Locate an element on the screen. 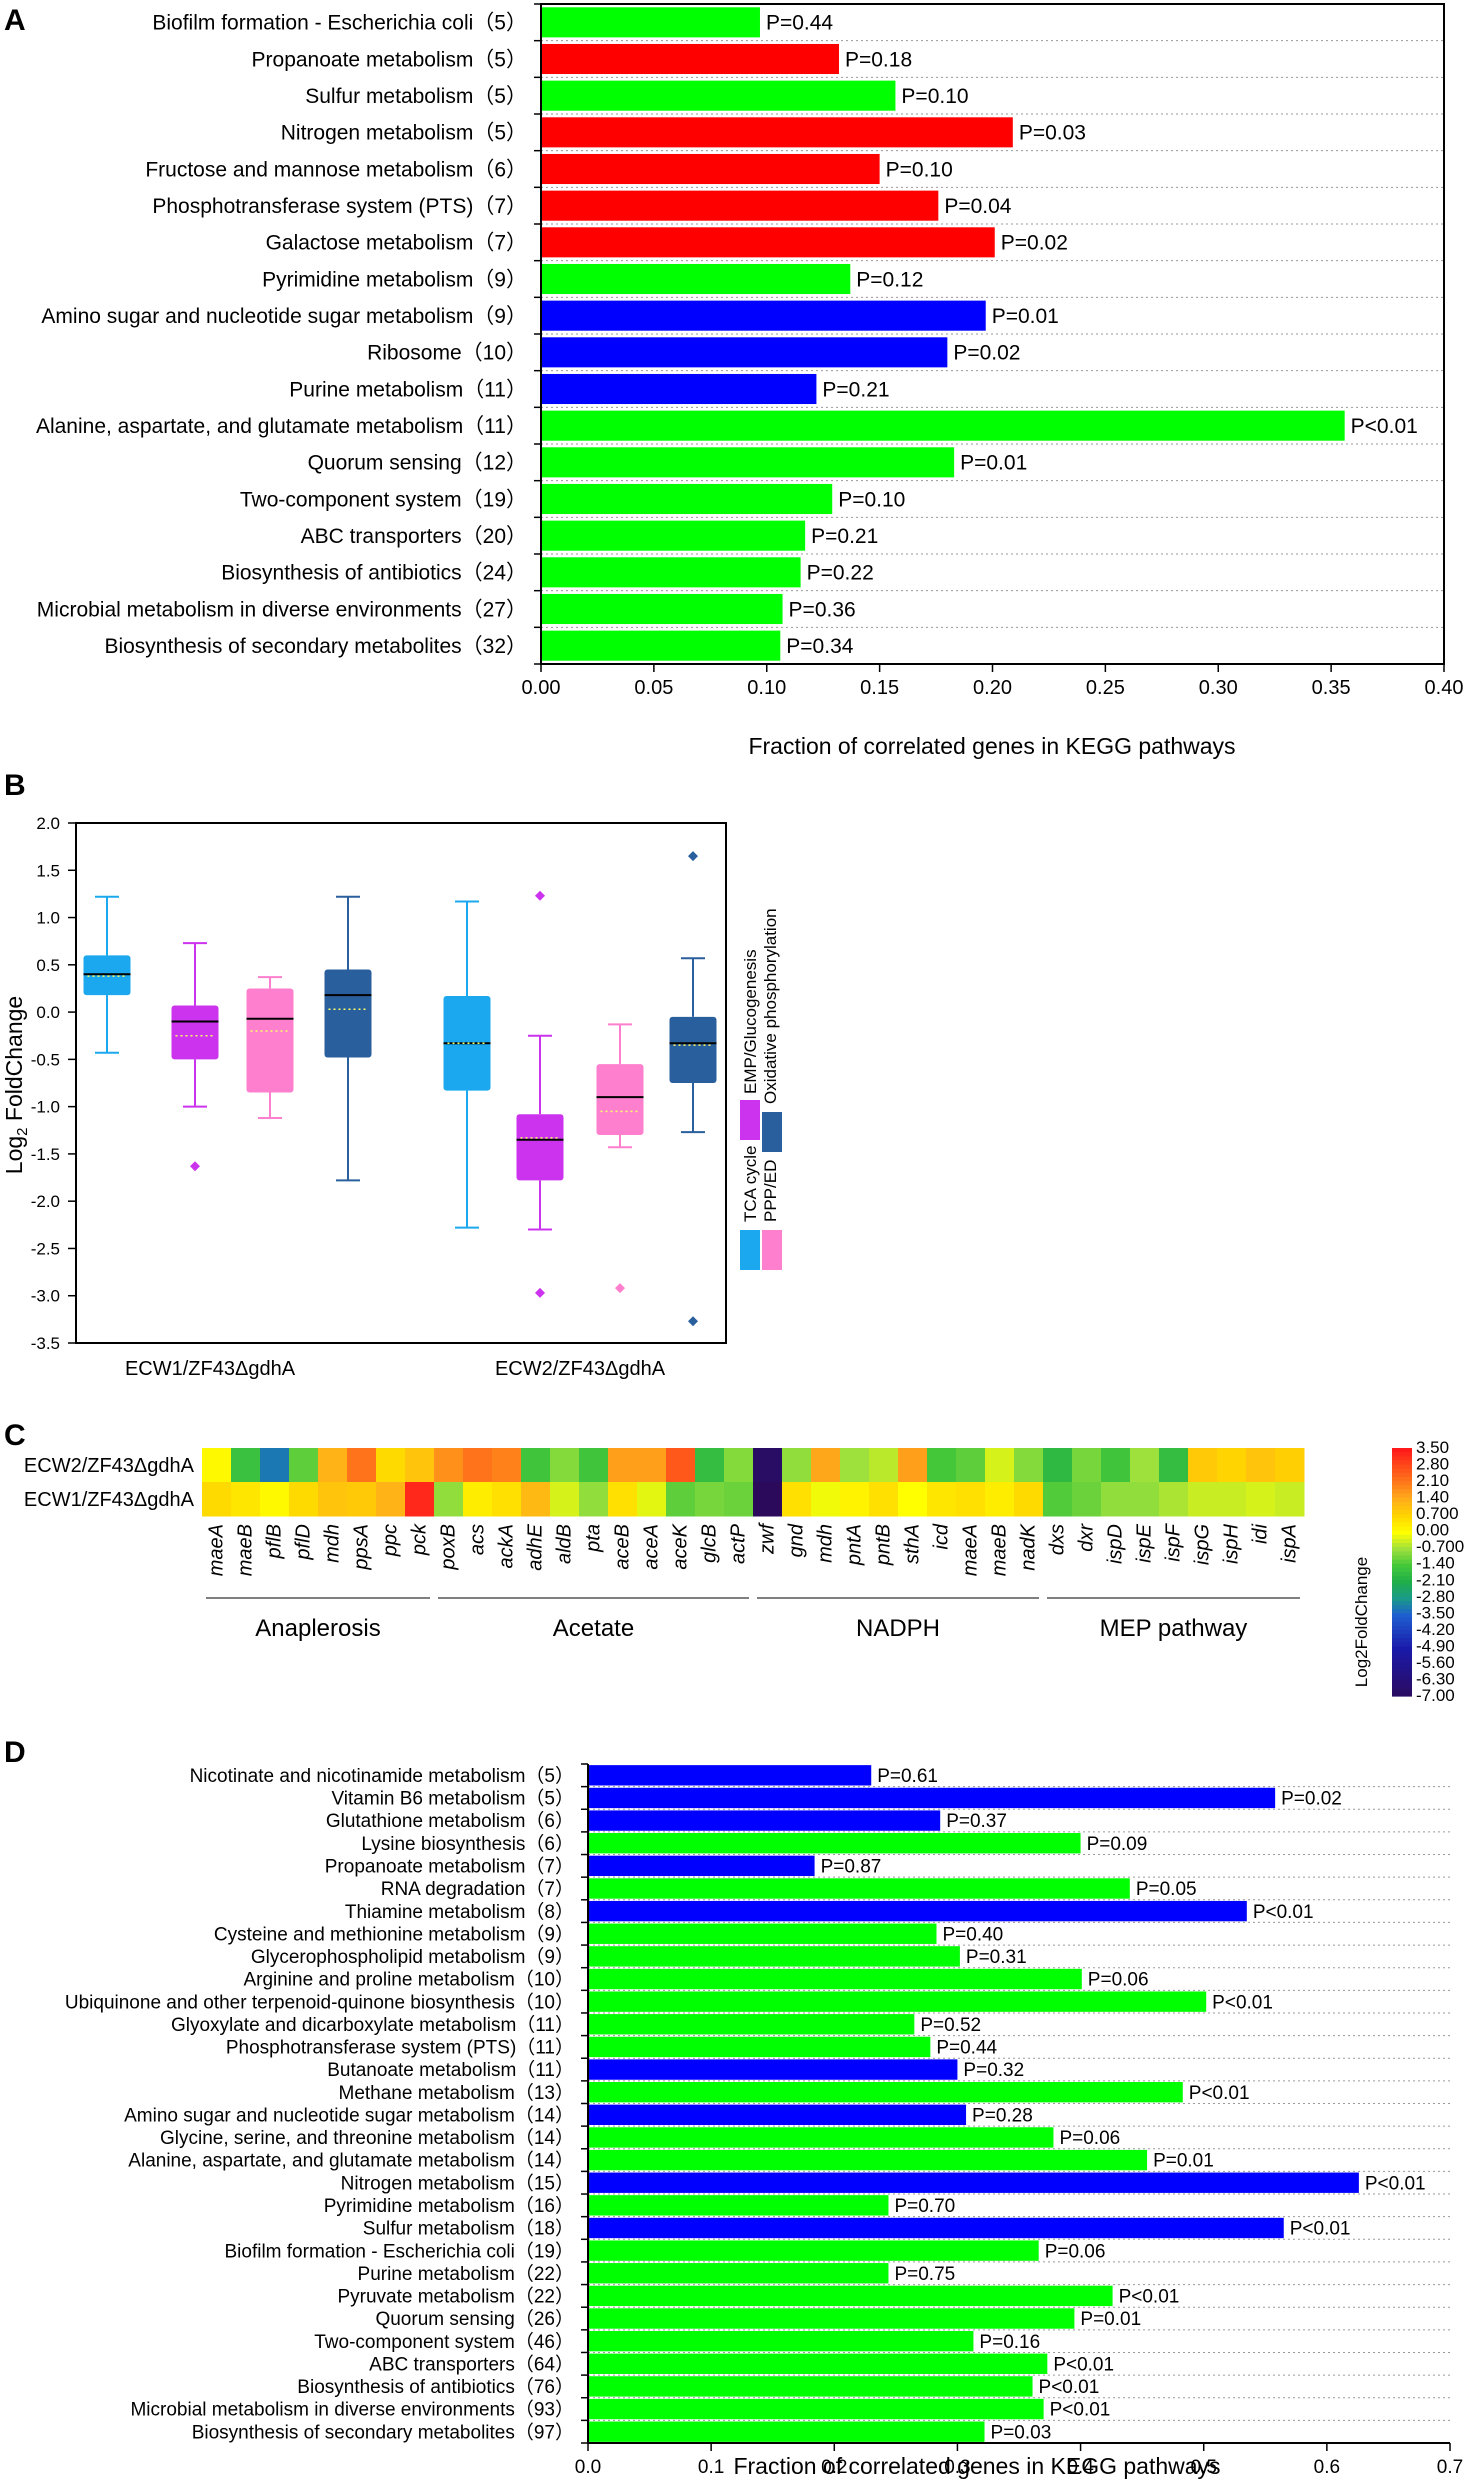 The height and width of the screenshot is (2480, 1471). box-outlier is located at coordinates (540, 895).